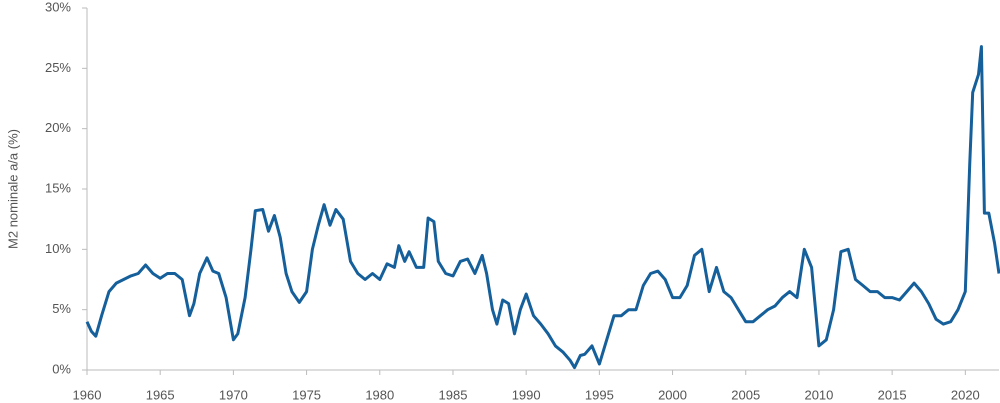 Image resolution: width=1000 pixels, height=403 pixels. I want to click on x-tick-label: 1985, so click(453, 394).